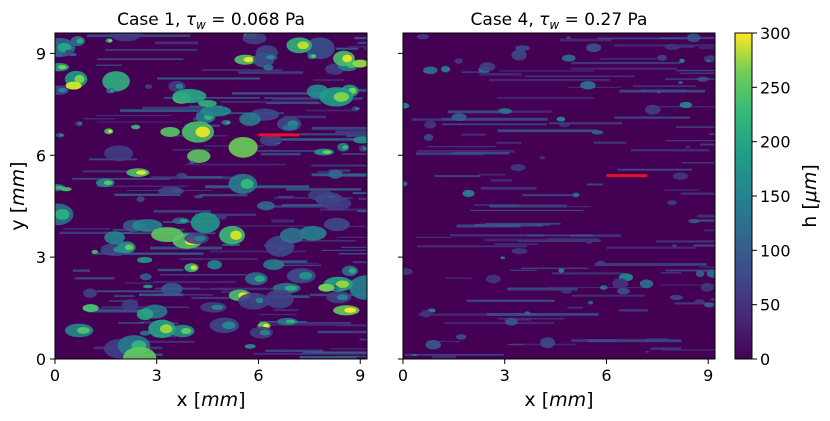 The width and height of the screenshot is (830, 421). Describe the element at coordinates (775, 142) in the screenshot. I see `colorbar-tick-label: 200` at that location.